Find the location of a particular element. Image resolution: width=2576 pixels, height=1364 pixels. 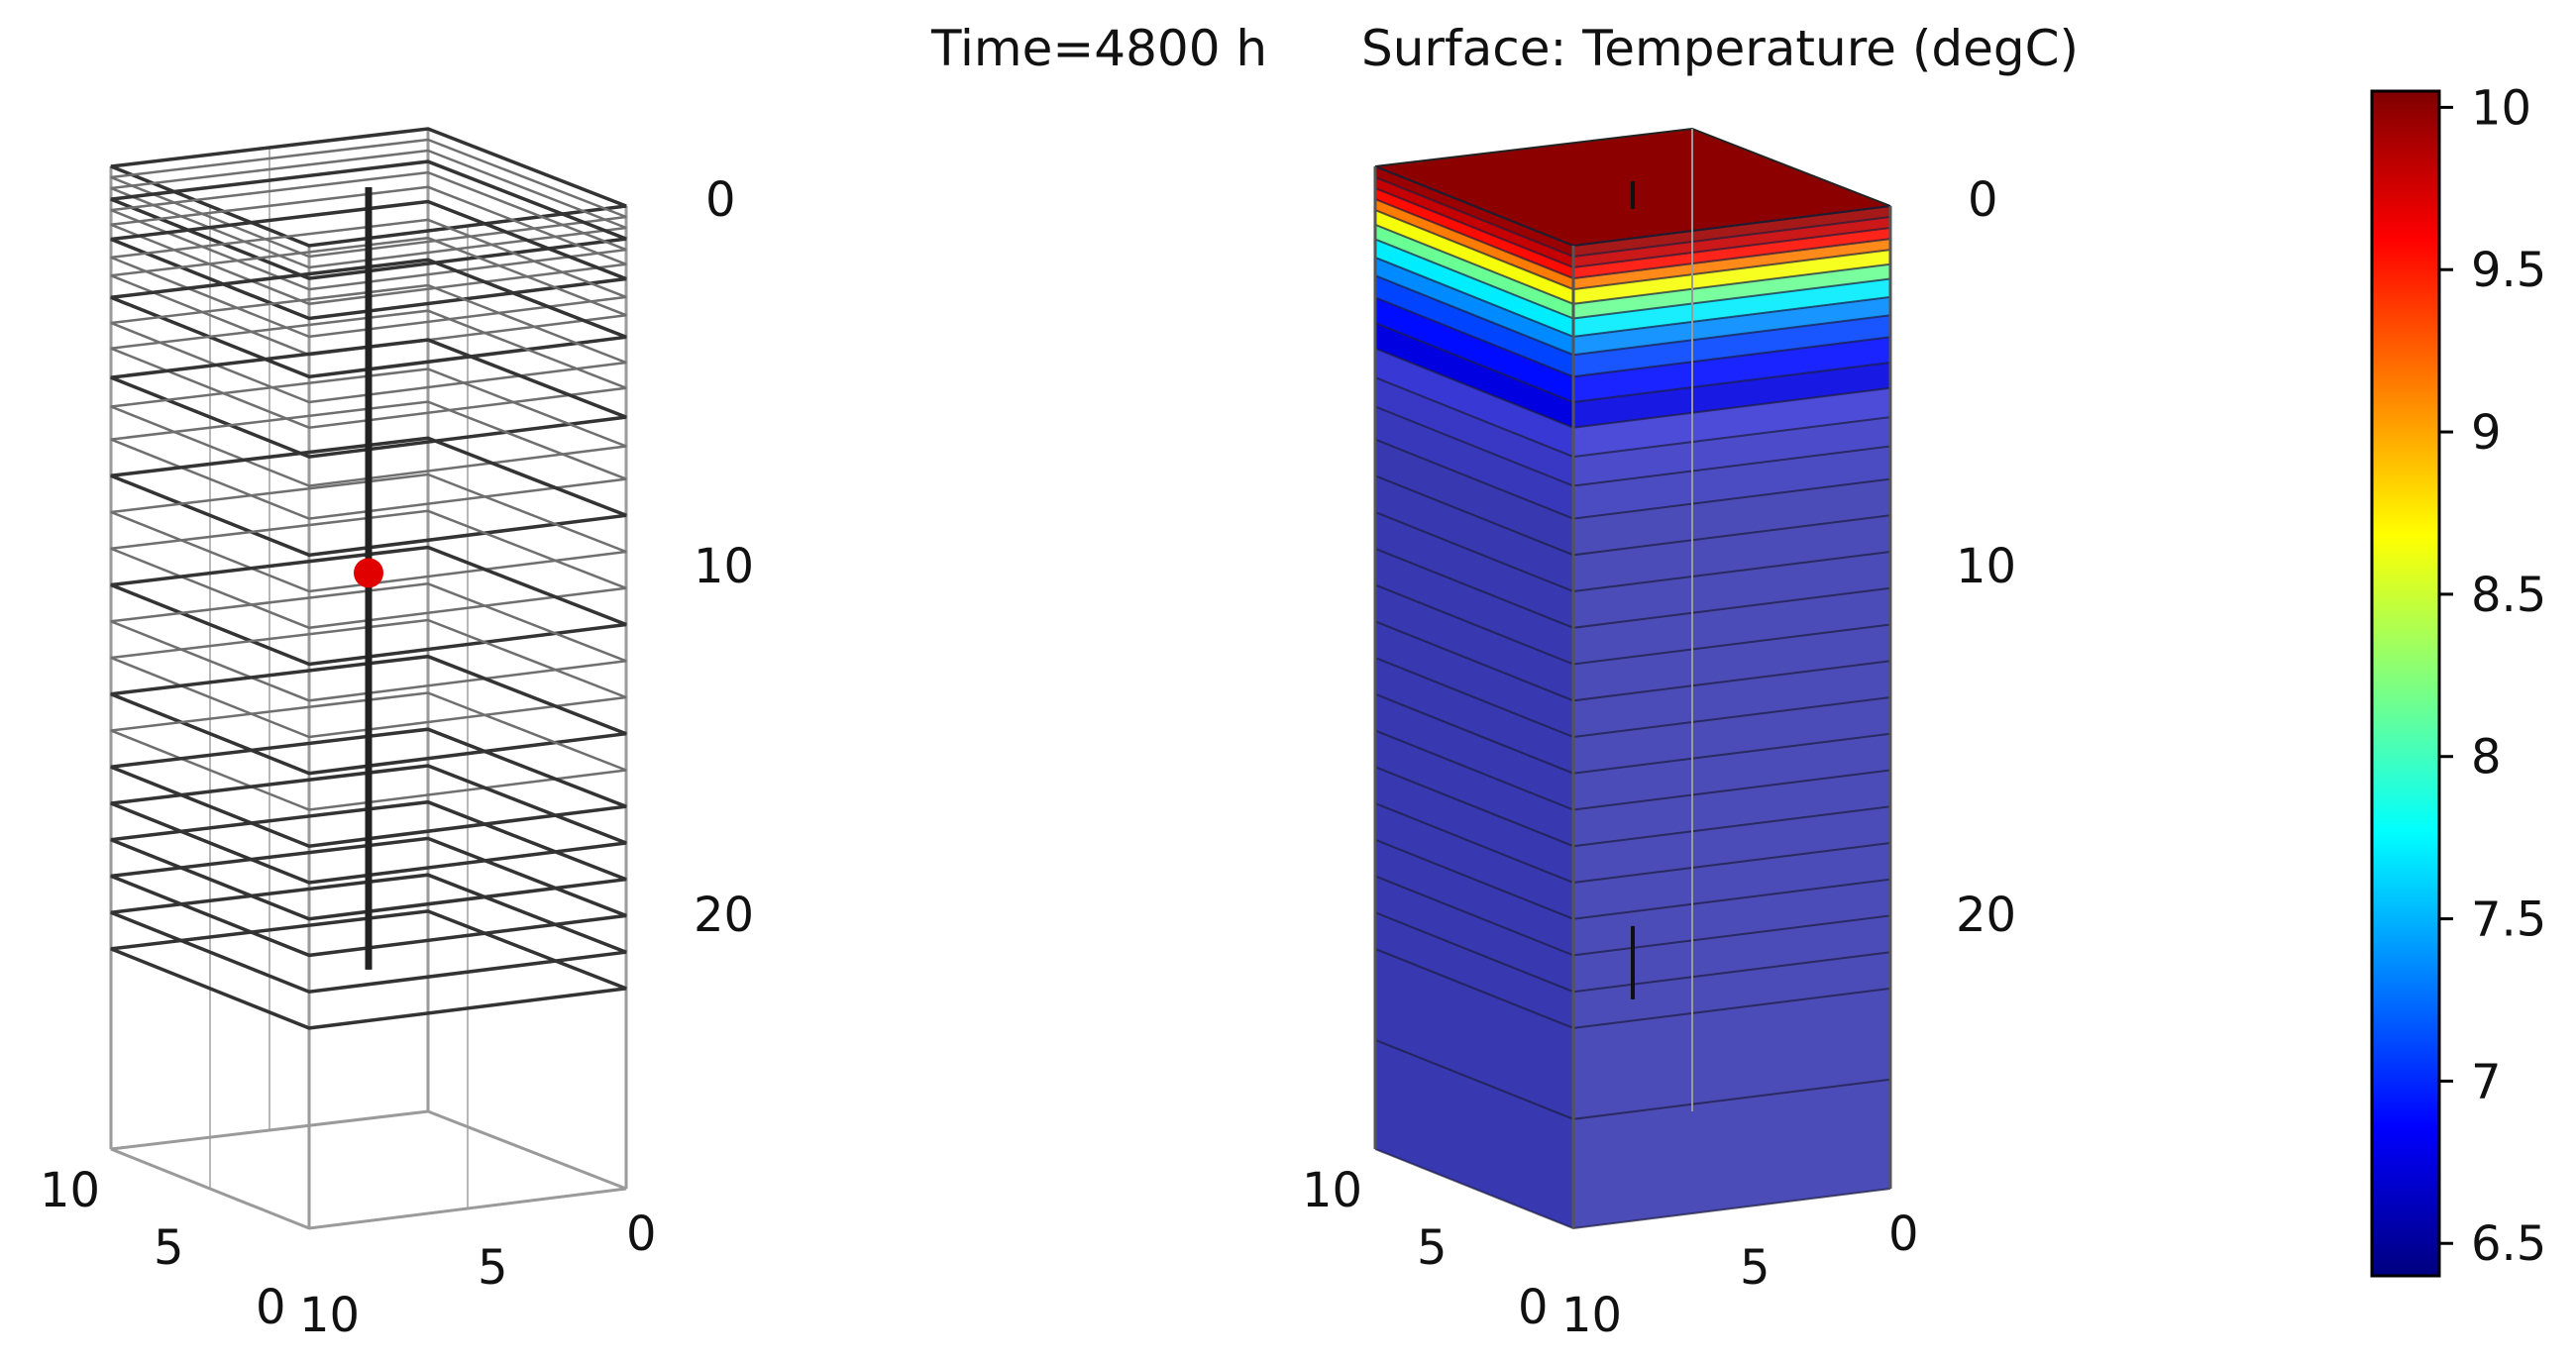

right-depth-tick-10: 10 is located at coordinates (1986, 566).